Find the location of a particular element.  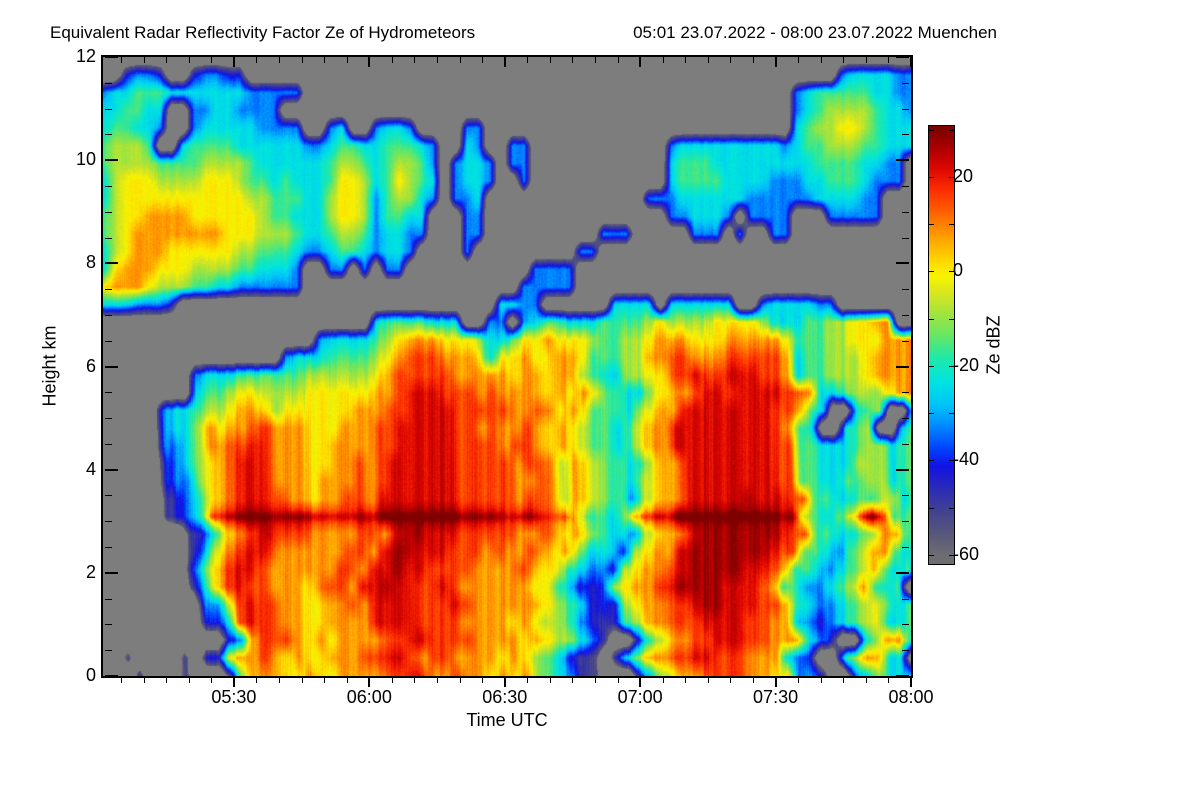

colorbar-tick-label: 0 is located at coordinates (958, 270).